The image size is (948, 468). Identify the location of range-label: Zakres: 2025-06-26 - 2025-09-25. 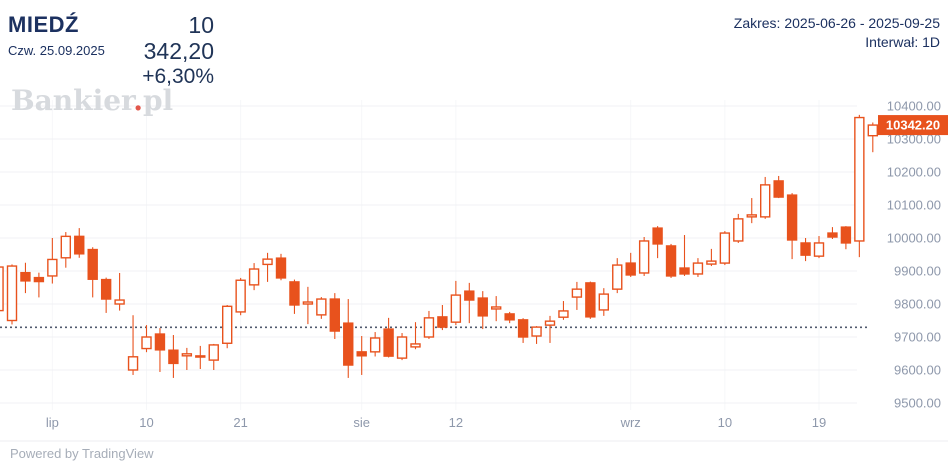
(836, 23).